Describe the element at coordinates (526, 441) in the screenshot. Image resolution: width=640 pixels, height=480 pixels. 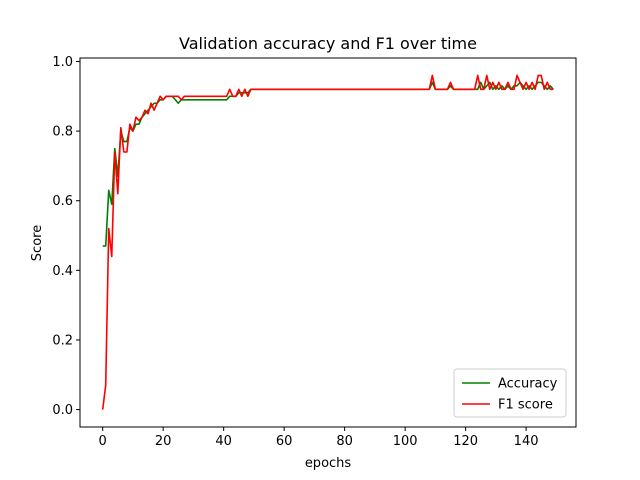
I see `x-tick-label: 140` at that location.